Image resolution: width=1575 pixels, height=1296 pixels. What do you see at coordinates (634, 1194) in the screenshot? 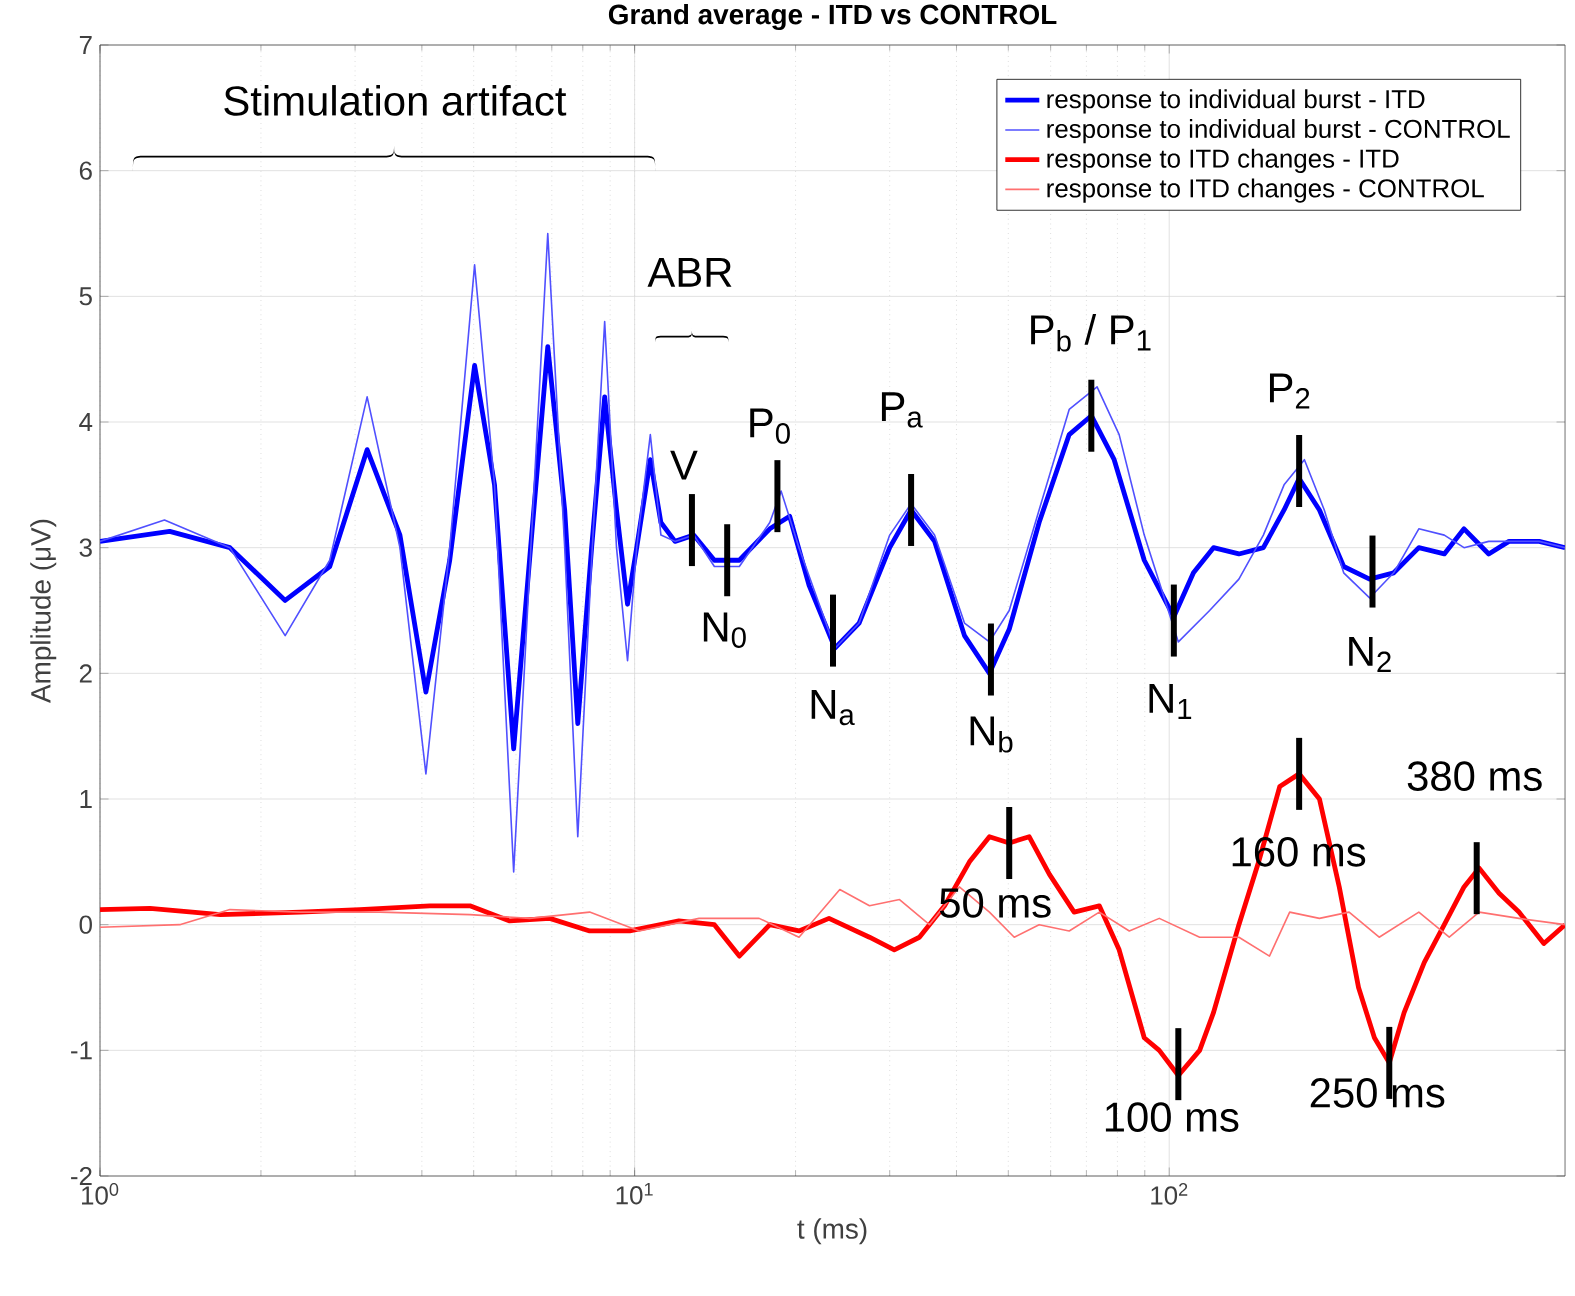
I see `x-tick-label: 10$^{1}$` at bounding box center [634, 1194].